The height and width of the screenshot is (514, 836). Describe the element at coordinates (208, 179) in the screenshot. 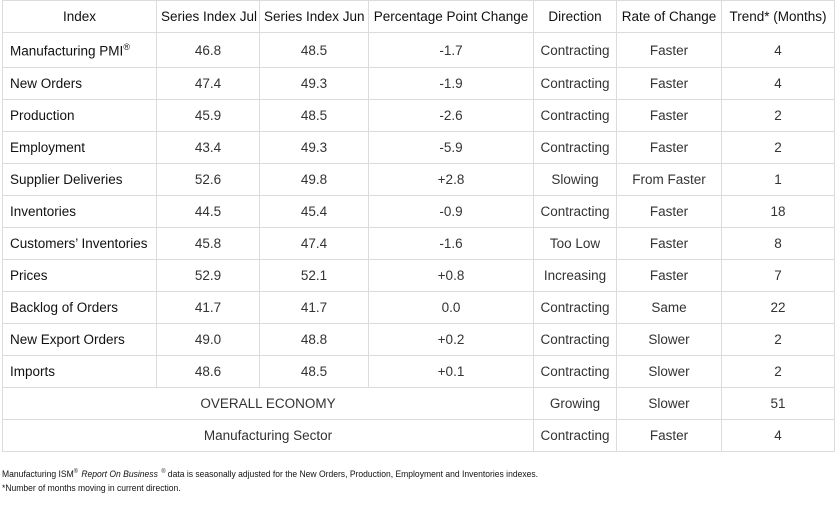

I see `jul-cell: 52.6` at that location.